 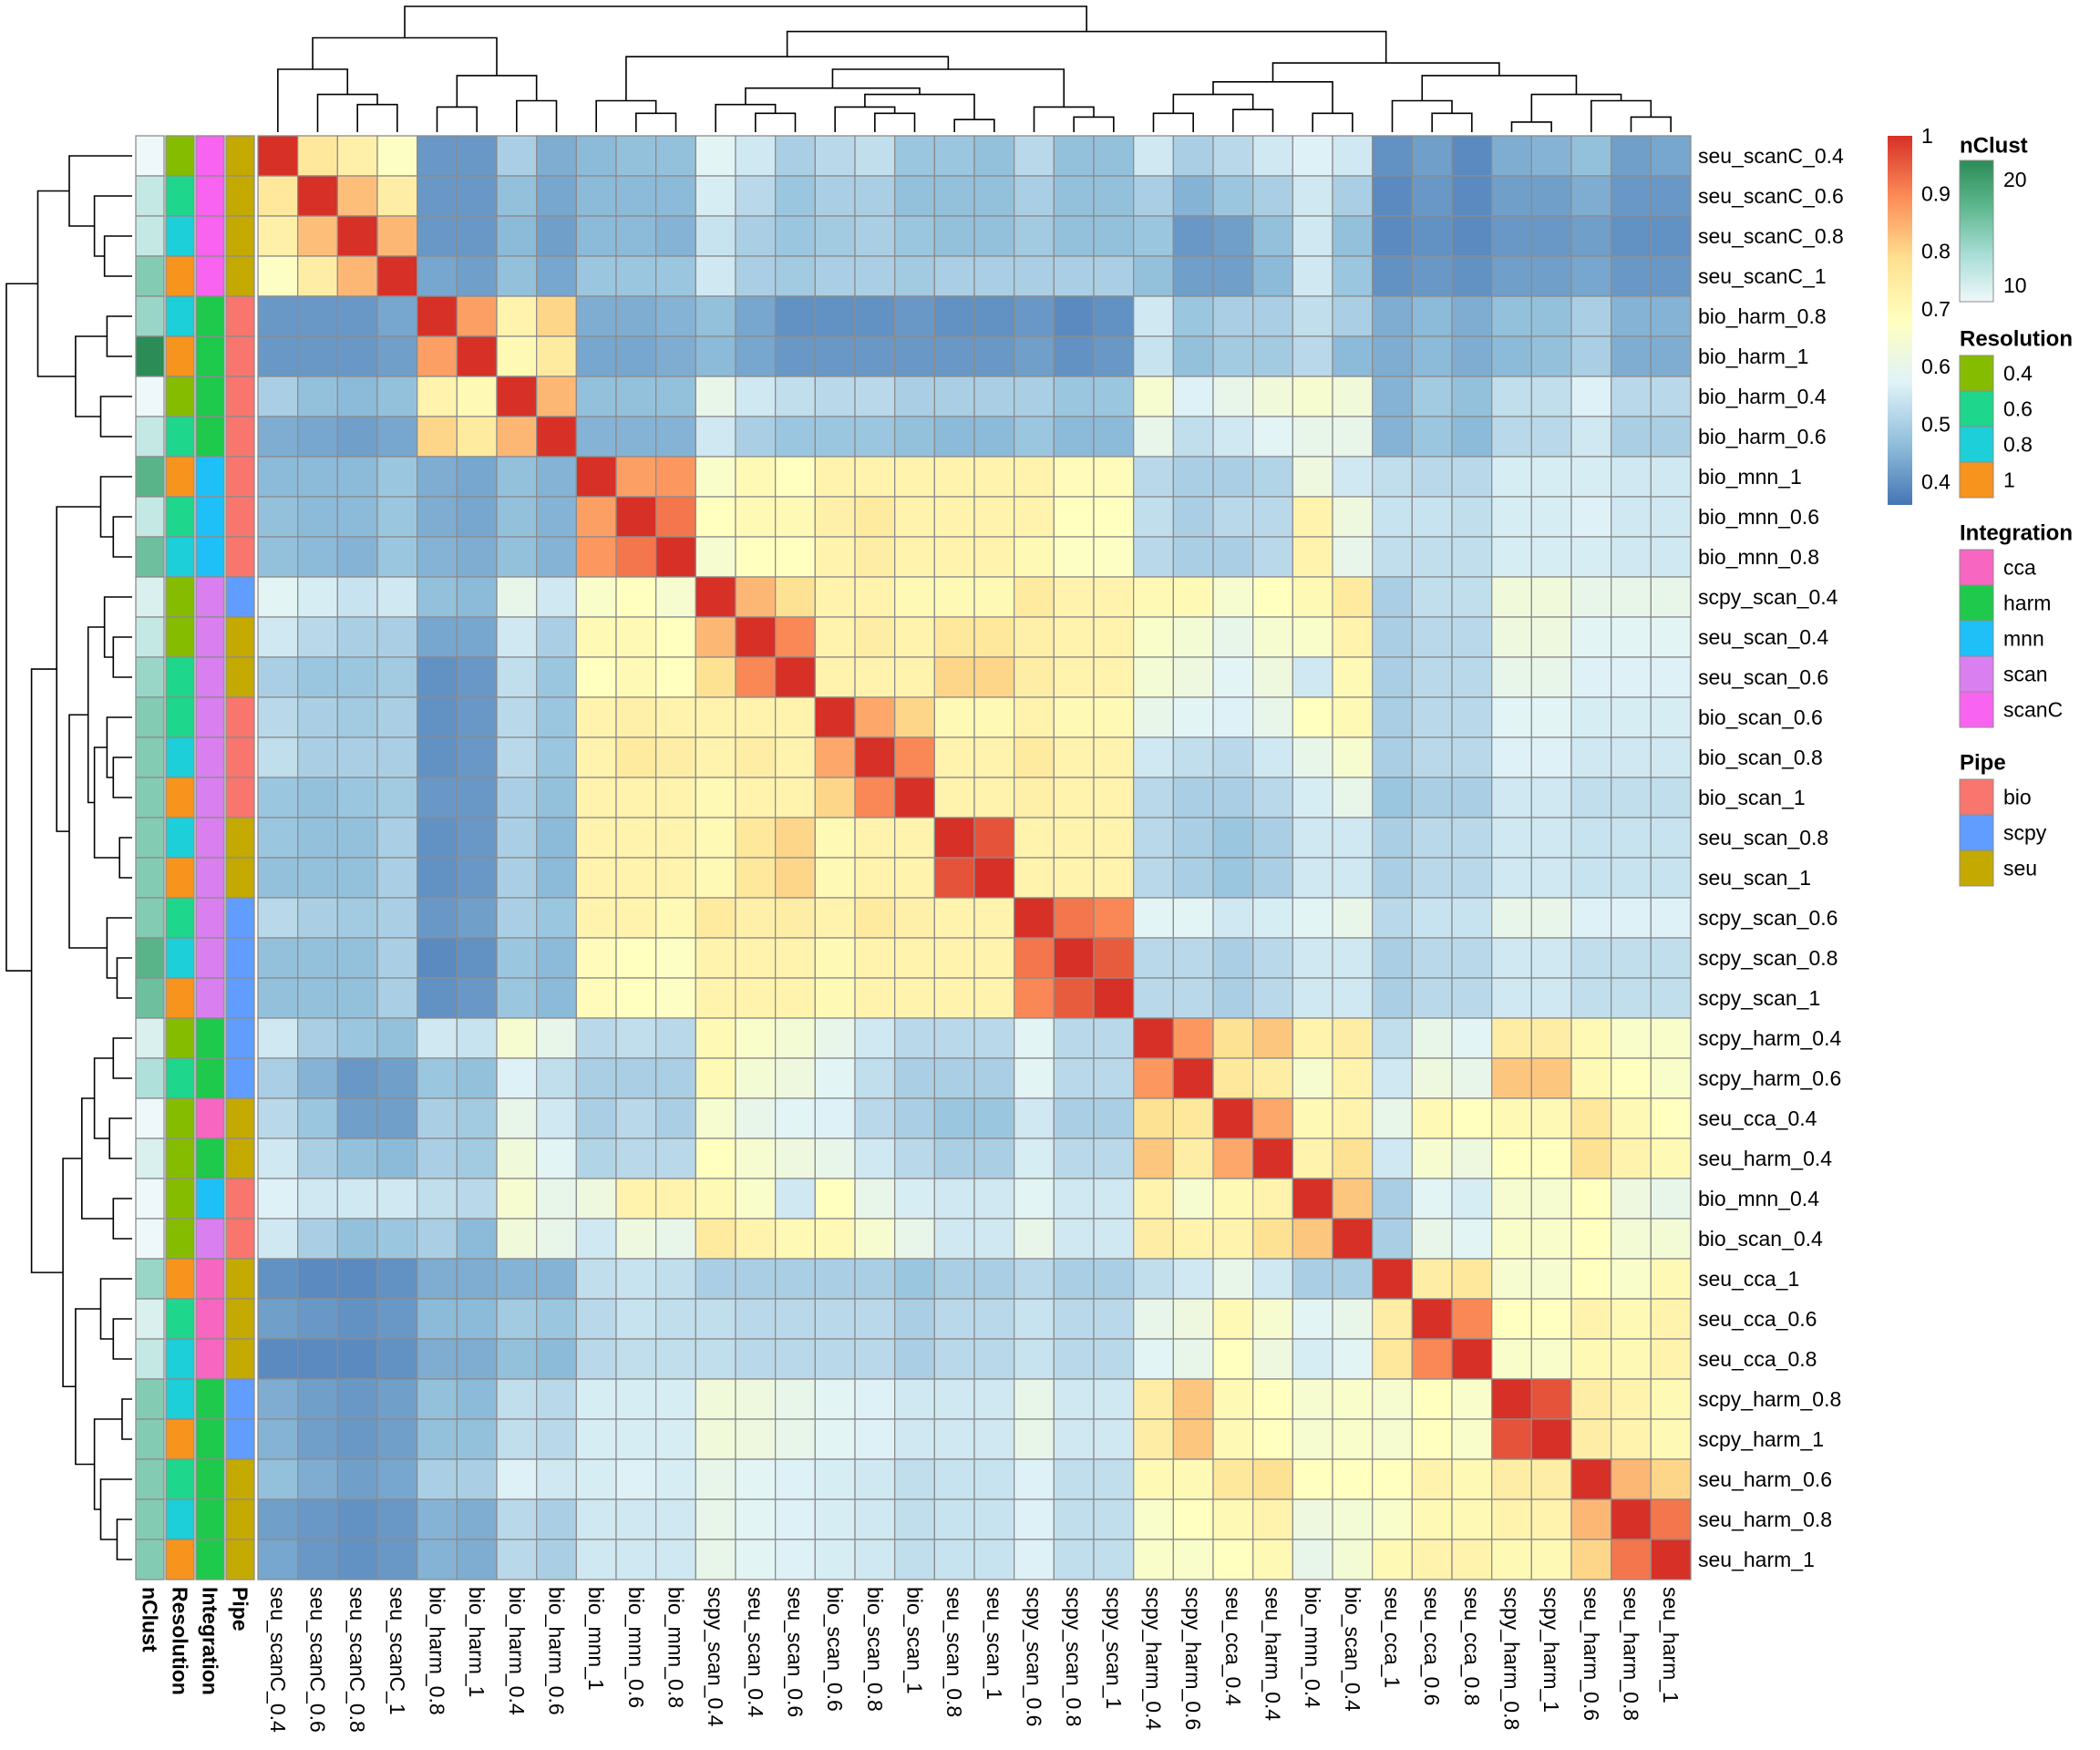 What do you see at coordinates (2020, 568) in the screenshot?
I see `legend-item-label: cca` at bounding box center [2020, 568].